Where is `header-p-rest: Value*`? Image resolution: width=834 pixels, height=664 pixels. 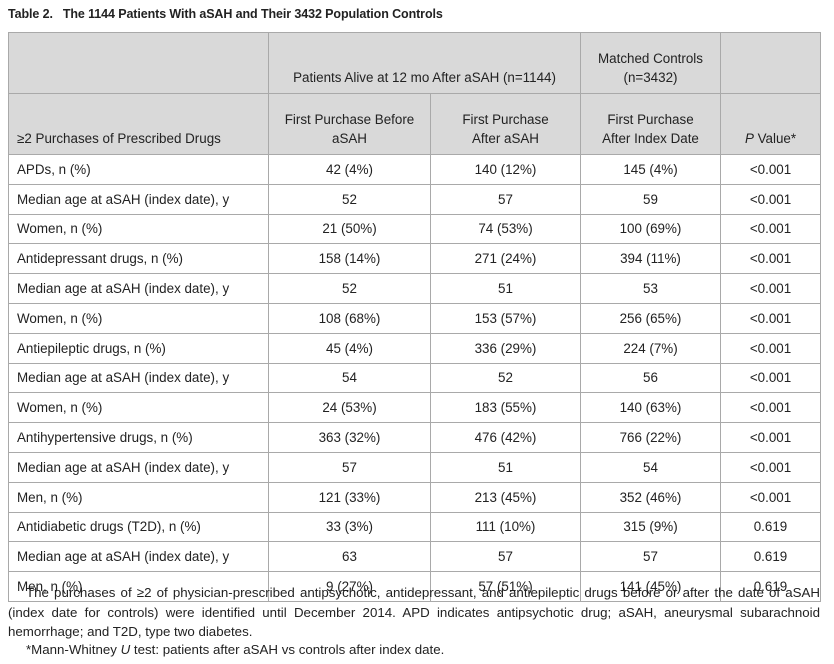
header-p-rest: Value* is located at coordinates (775, 138).